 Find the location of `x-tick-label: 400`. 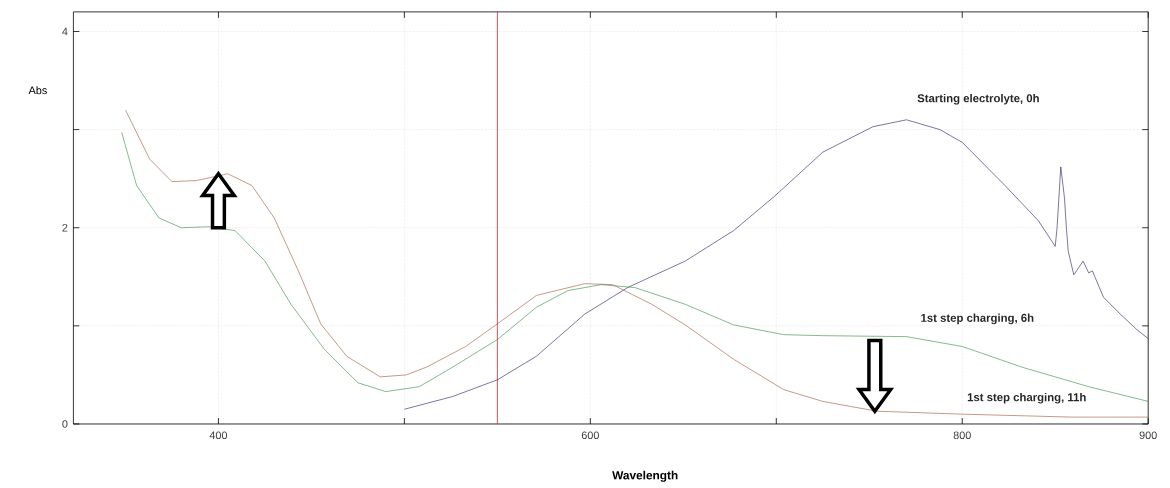

x-tick-label: 400 is located at coordinates (218, 435).